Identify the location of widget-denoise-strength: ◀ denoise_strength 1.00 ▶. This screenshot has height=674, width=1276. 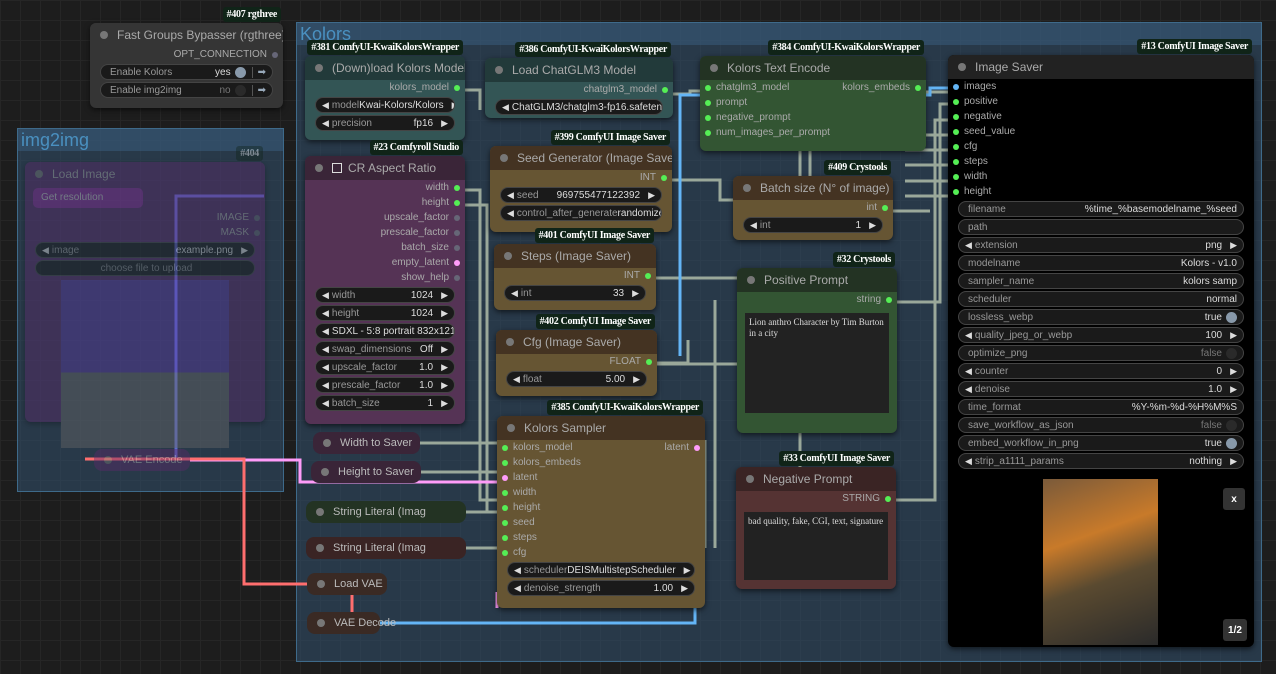
(601, 588).